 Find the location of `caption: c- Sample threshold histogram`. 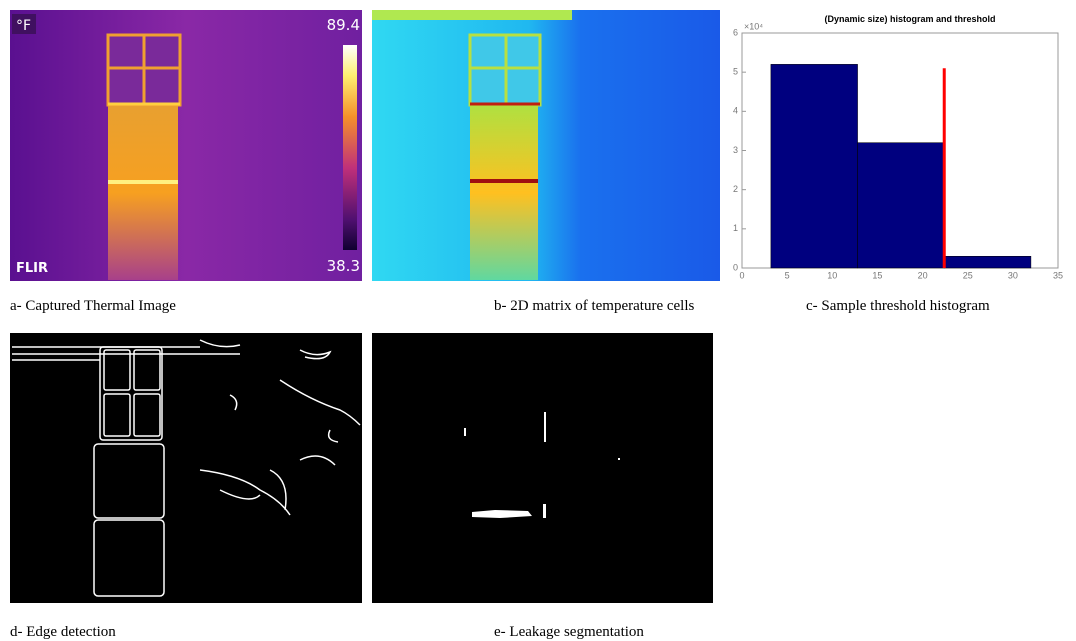

caption: c- Sample threshold histogram is located at coordinates (898, 306).